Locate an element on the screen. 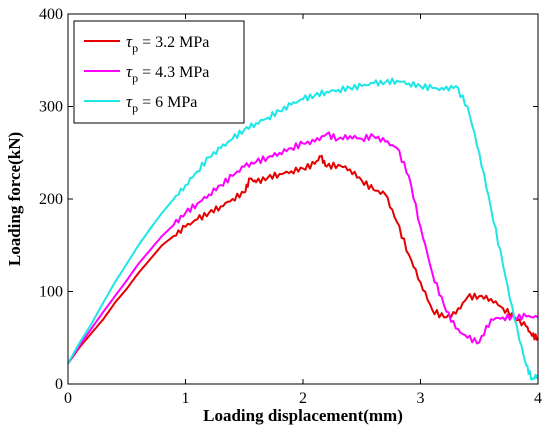 Image resolution: width=550 pixels, height=437 pixels. x-tick-label: 1 is located at coordinates (186, 398).